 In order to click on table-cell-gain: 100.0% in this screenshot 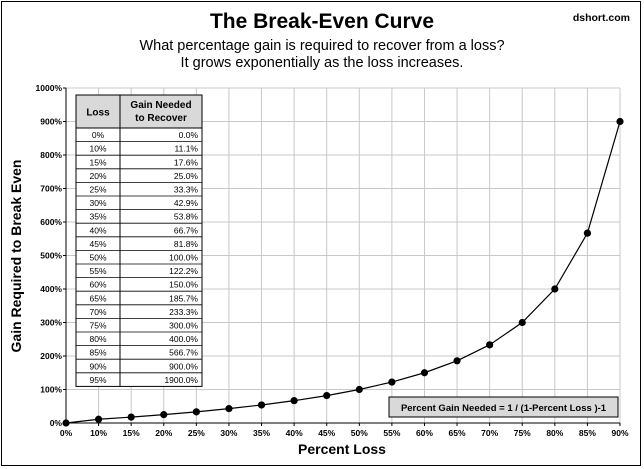, I will do `click(183, 258)`.